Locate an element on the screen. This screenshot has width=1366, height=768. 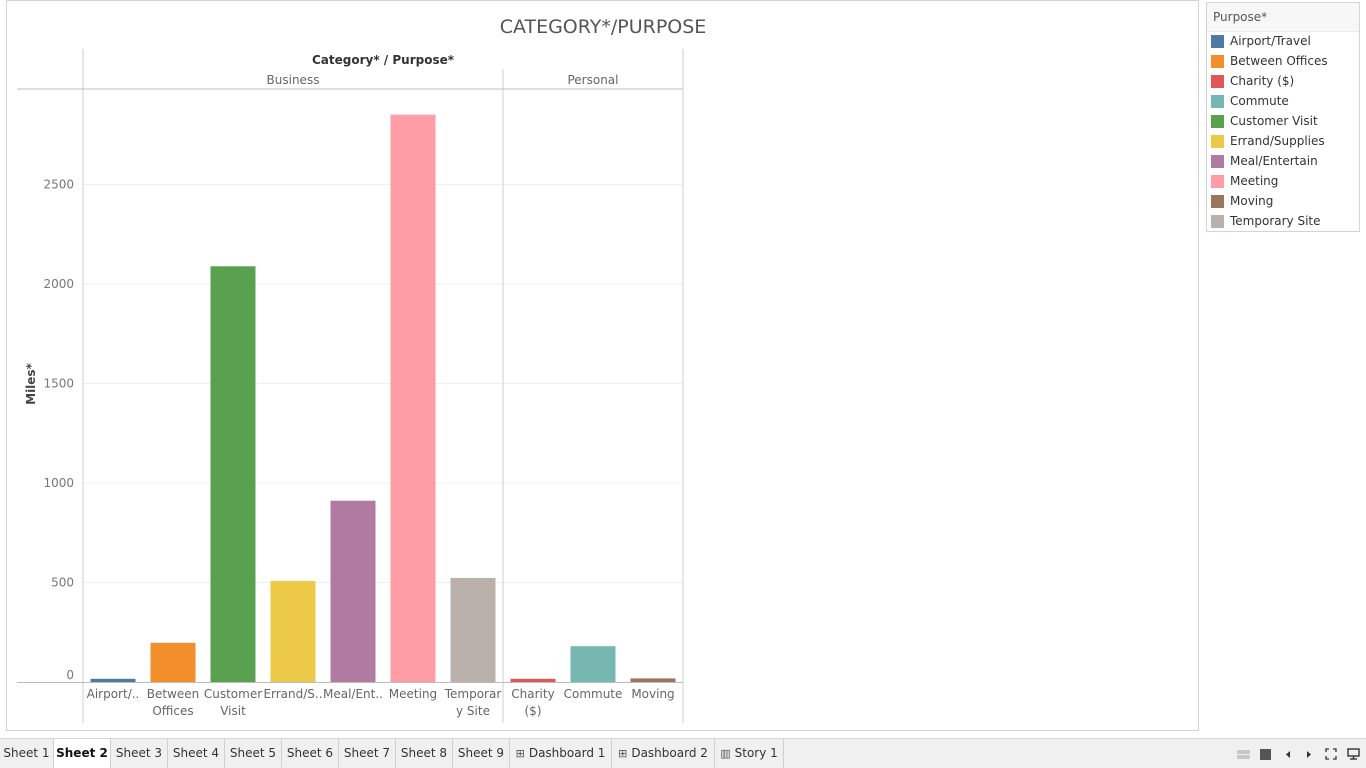
tab-label: Sheet 1 is located at coordinates (26, 753).